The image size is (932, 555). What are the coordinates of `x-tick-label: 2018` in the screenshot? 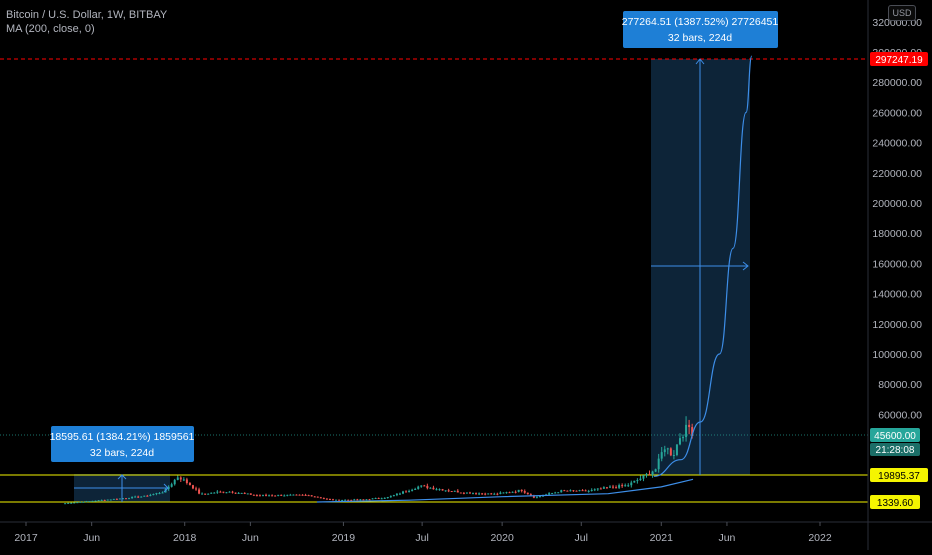 It's located at (185, 538).